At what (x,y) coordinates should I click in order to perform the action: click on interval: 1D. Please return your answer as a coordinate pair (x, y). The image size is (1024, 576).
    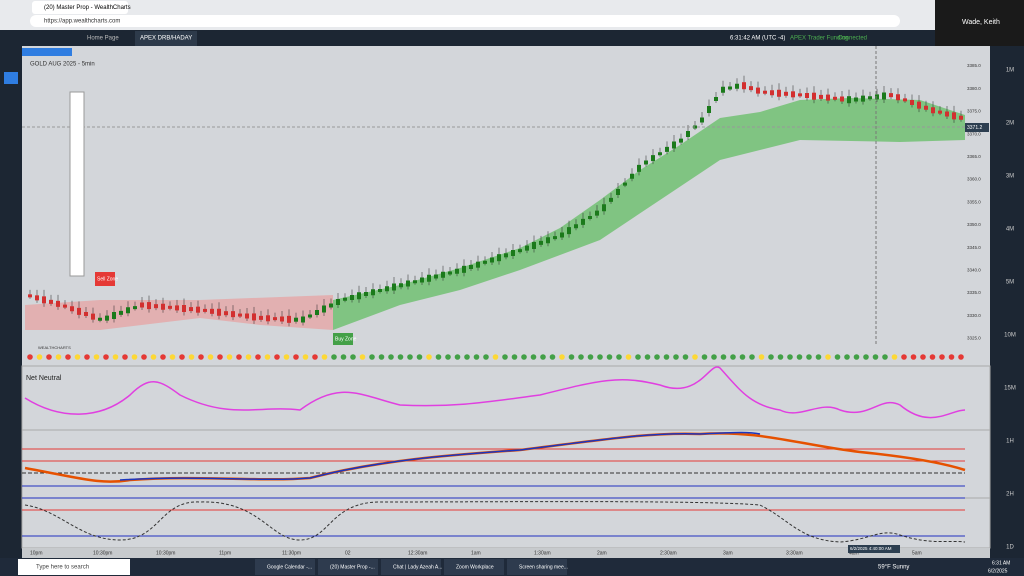
    Looking at the image, I should click on (1010, 548).